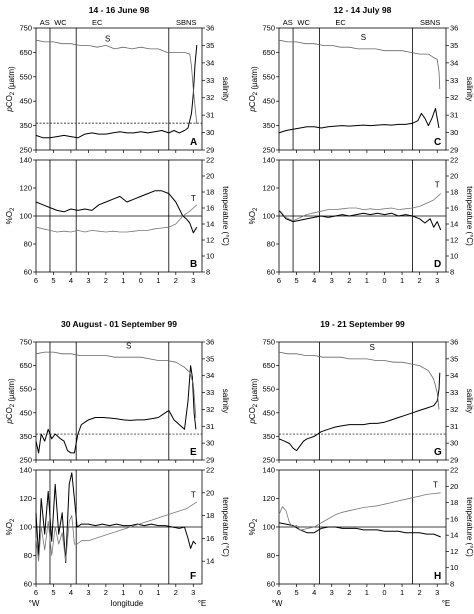  I want to click on y-tick-label: 450, so click(268, 412).